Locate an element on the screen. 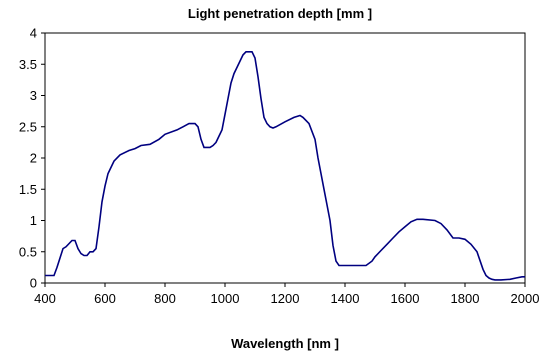 This screenshot has width=543, height=355. y-tick-label: 4 is located at coordinates (33, 33).